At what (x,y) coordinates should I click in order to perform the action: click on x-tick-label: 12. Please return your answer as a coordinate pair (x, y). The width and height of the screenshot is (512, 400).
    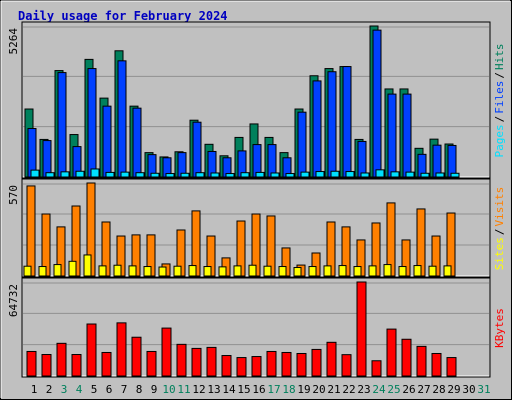
    Looking at the image, I should click on (198, 389).